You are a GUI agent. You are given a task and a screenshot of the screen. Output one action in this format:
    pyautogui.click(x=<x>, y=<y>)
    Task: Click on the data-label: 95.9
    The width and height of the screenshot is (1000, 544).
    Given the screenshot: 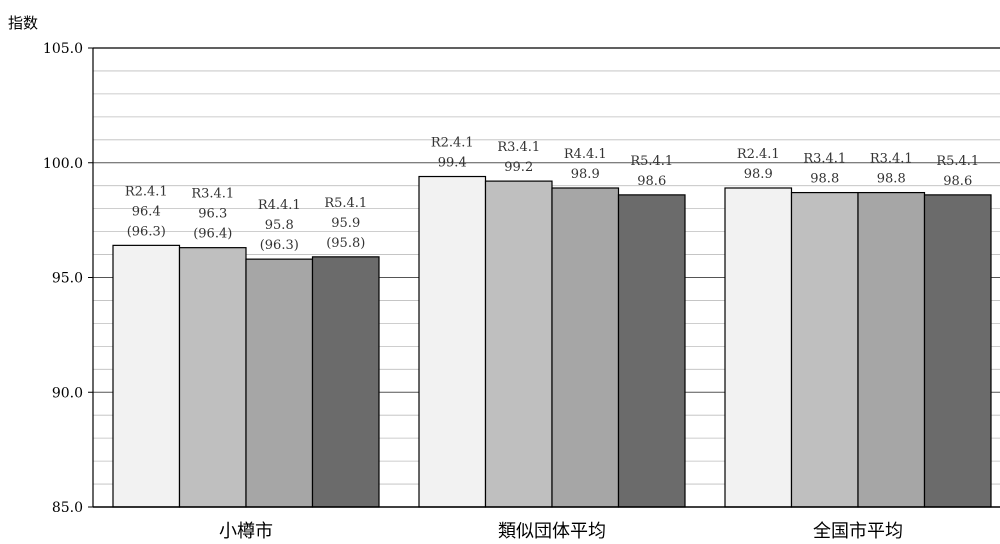 What is the action you would take?
    pyautogui.click(x=345, y=223)
    